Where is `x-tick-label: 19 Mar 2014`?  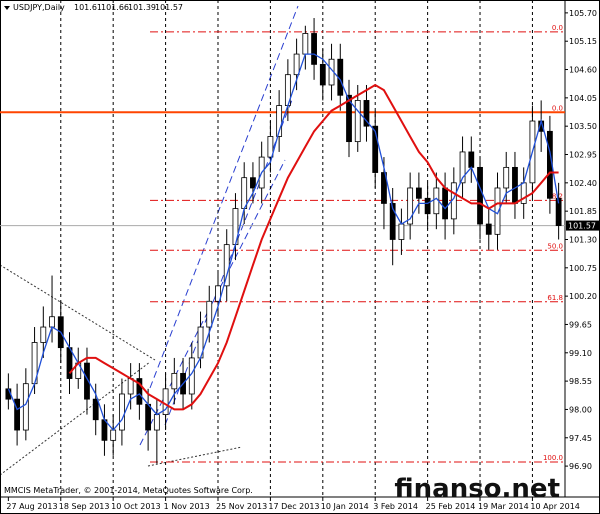
x-tick-label: 19 Mar 2014 is located at coordinates (503, 506).